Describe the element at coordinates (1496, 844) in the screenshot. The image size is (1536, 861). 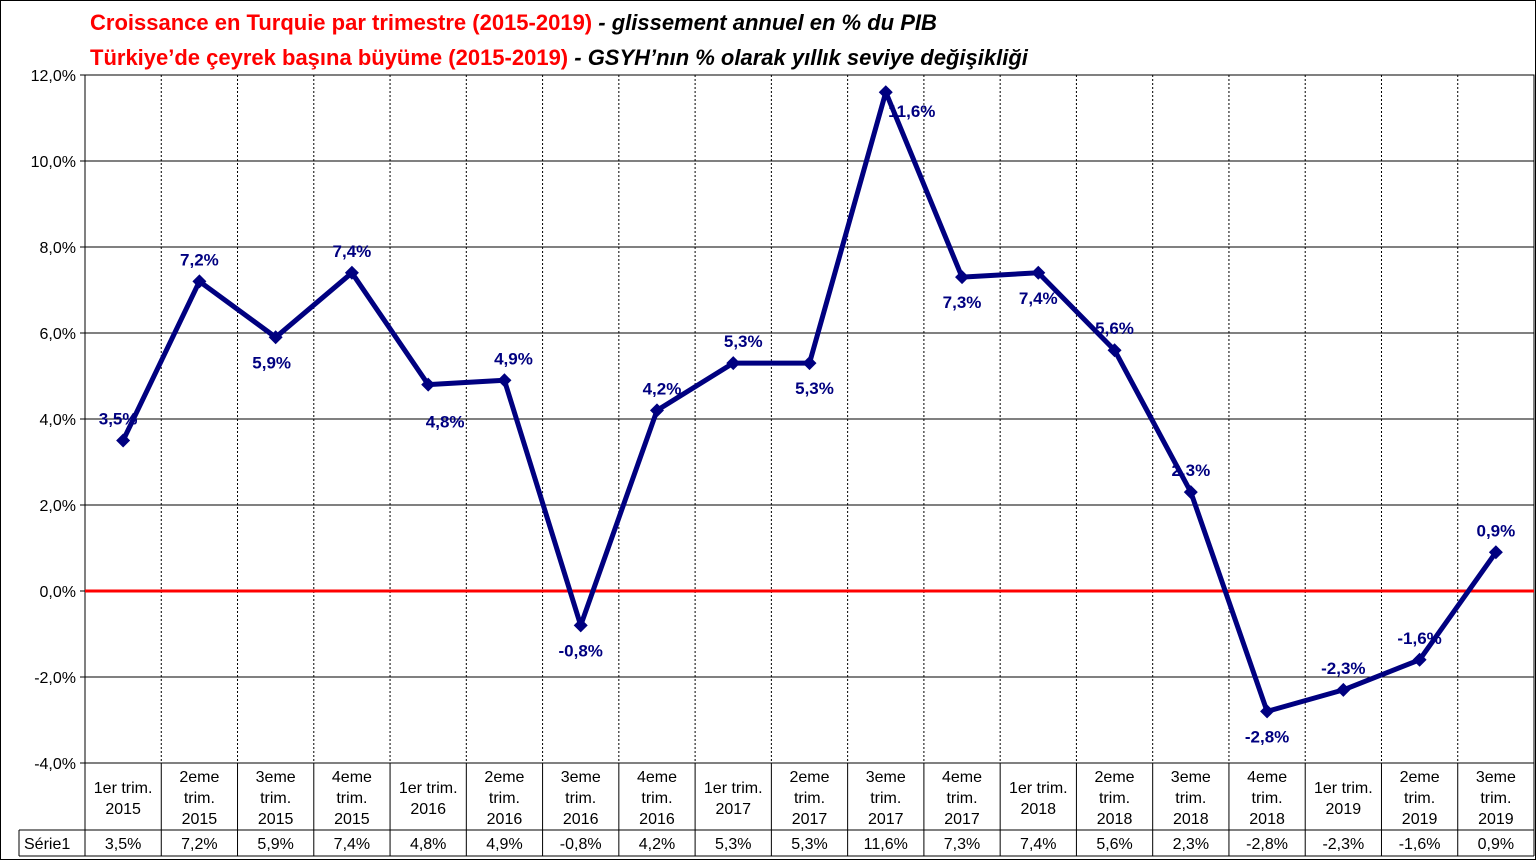
I see `table-value: 0,9%` at that location.